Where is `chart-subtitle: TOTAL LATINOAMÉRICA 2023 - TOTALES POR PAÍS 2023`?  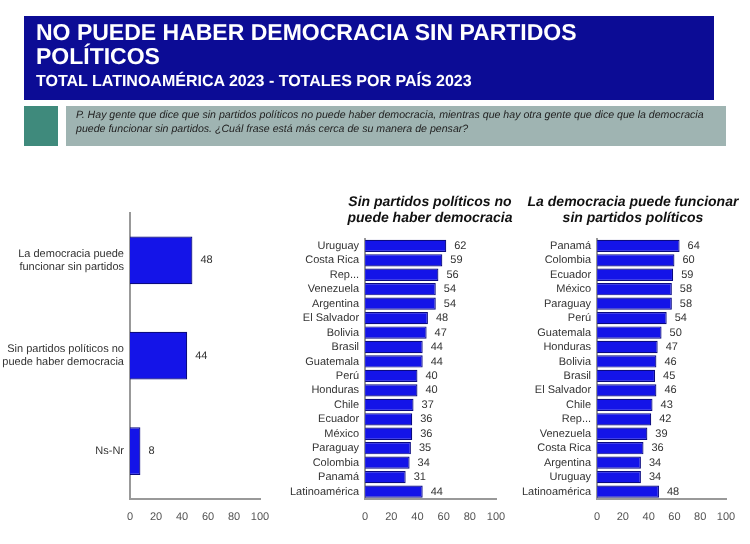 chart-subtitle: TOTAL LATINOAMÉRICA 2023 - TOTALES POR PAÍS 2023 is located at coordinates (255, 81).